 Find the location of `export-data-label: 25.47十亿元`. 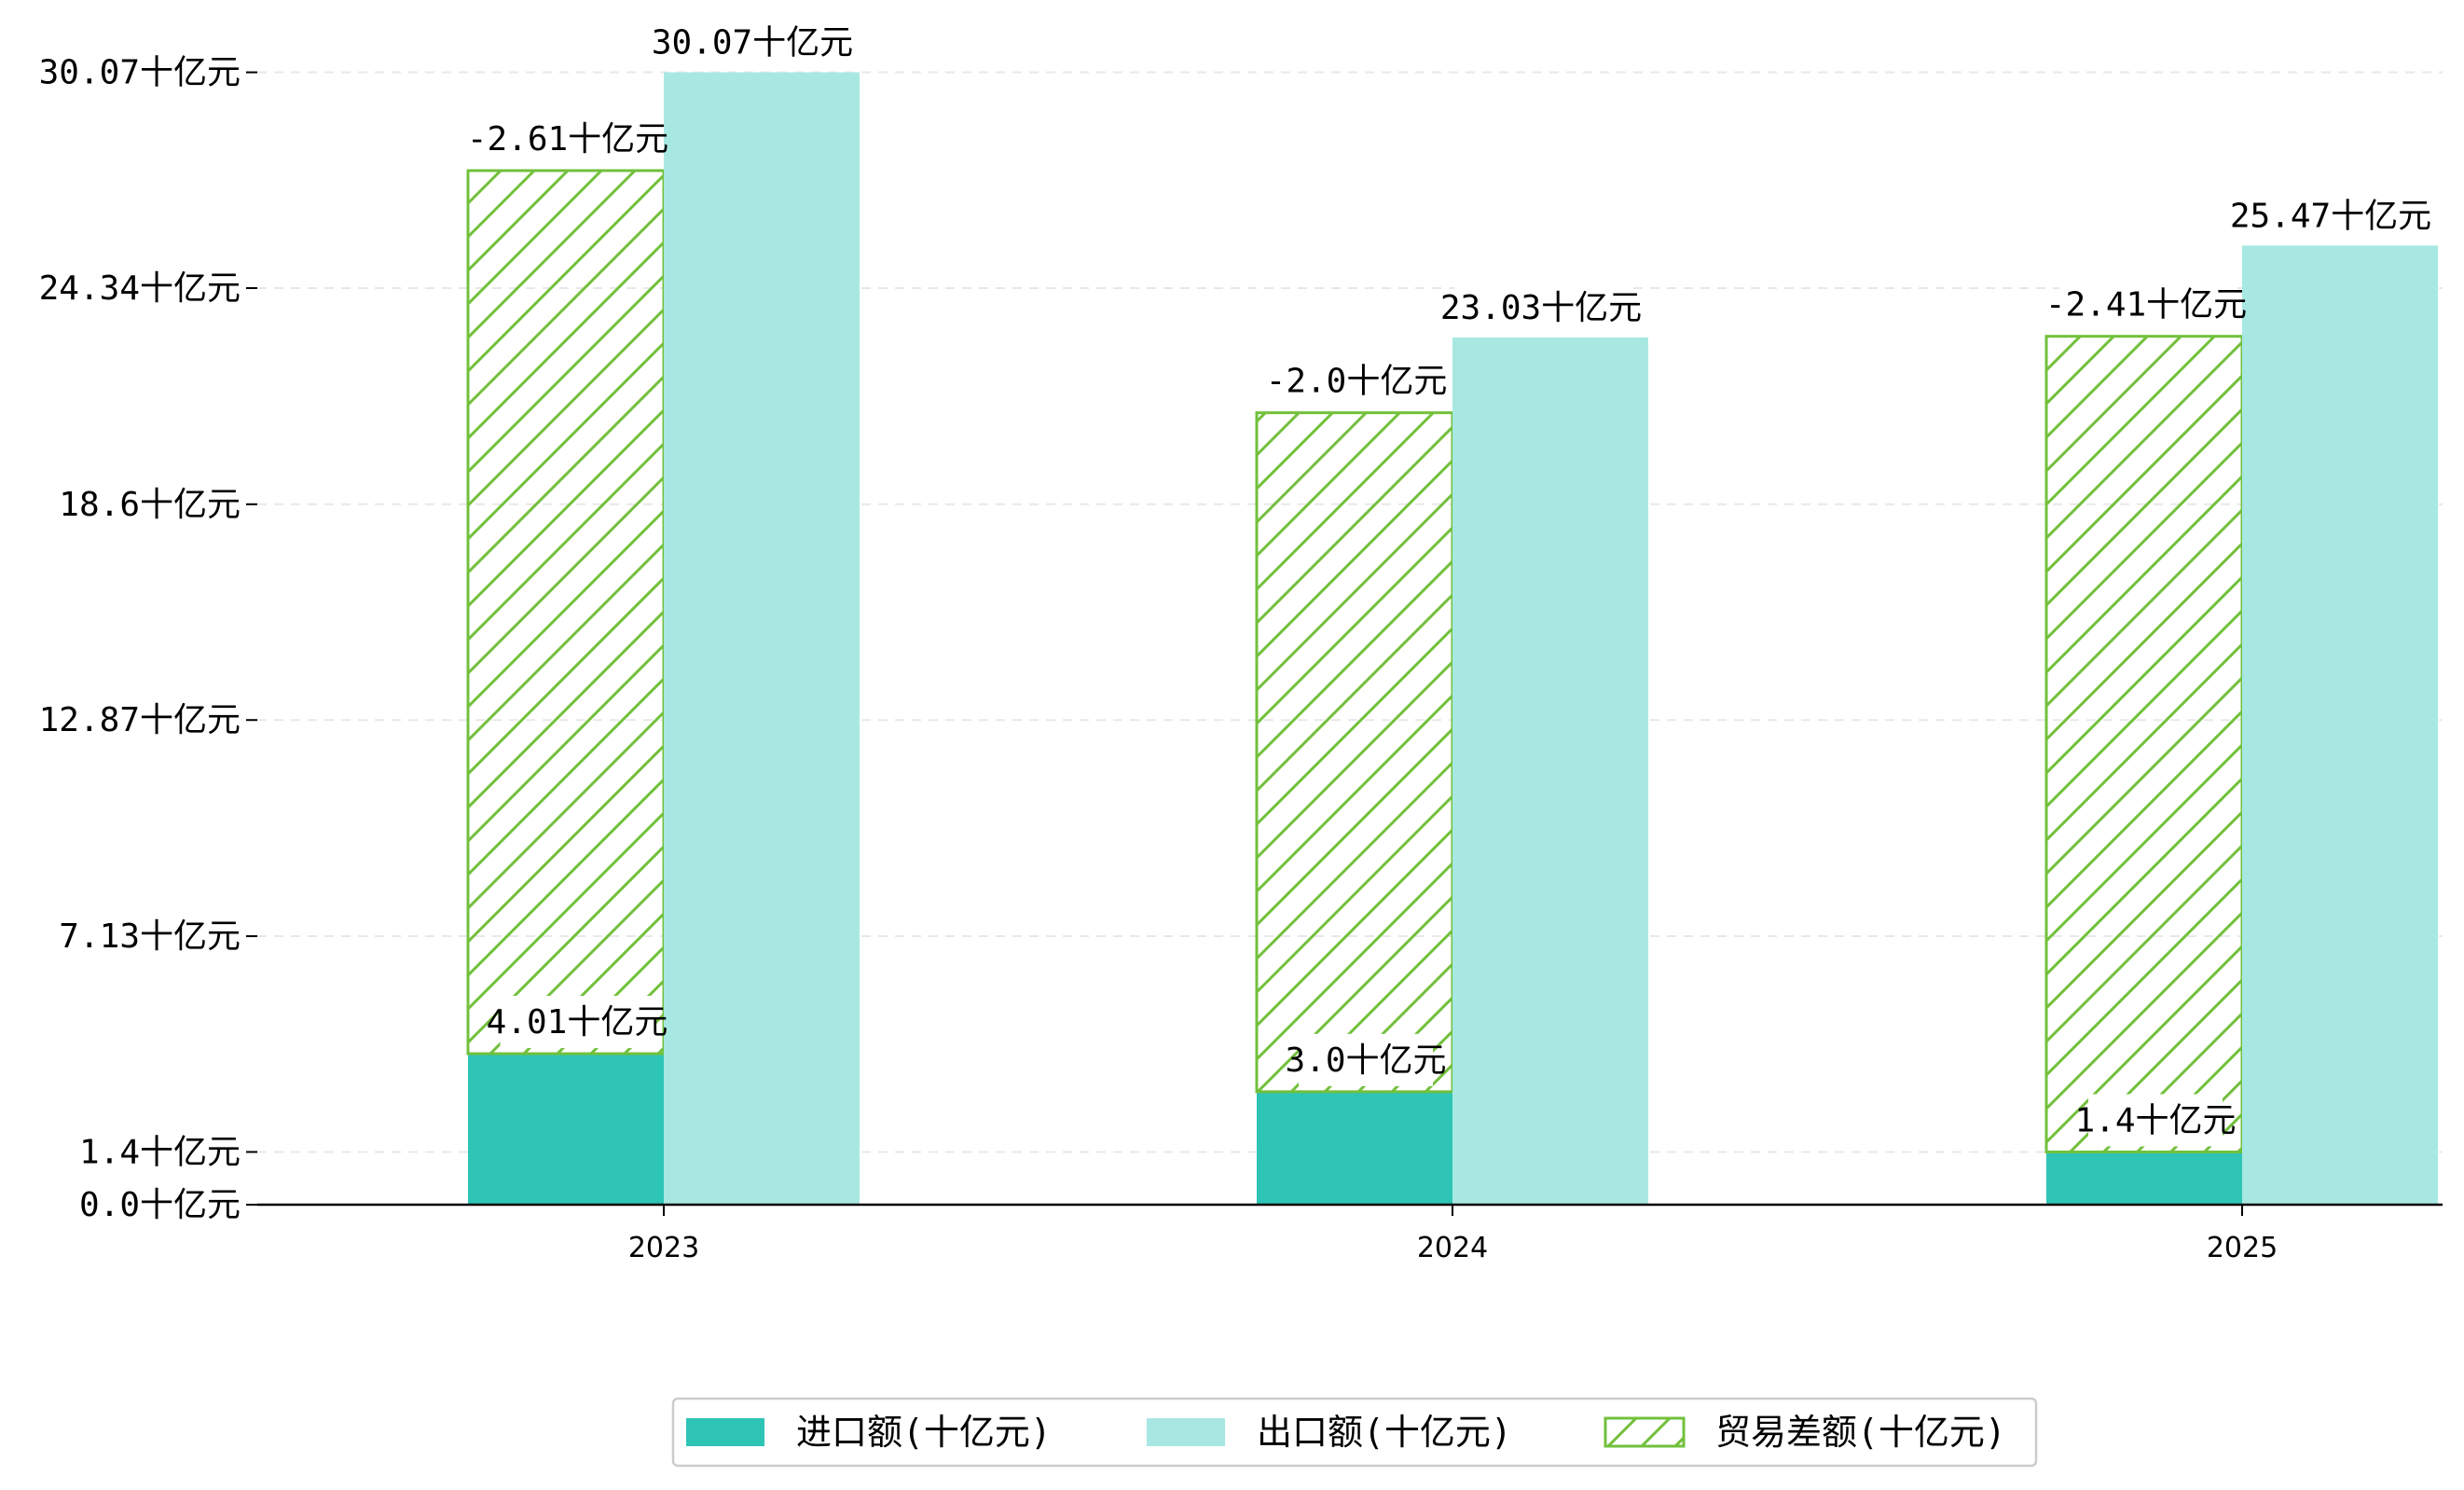

export-data-label: 25.47十亿元 is located at coordinates (2330, 216).